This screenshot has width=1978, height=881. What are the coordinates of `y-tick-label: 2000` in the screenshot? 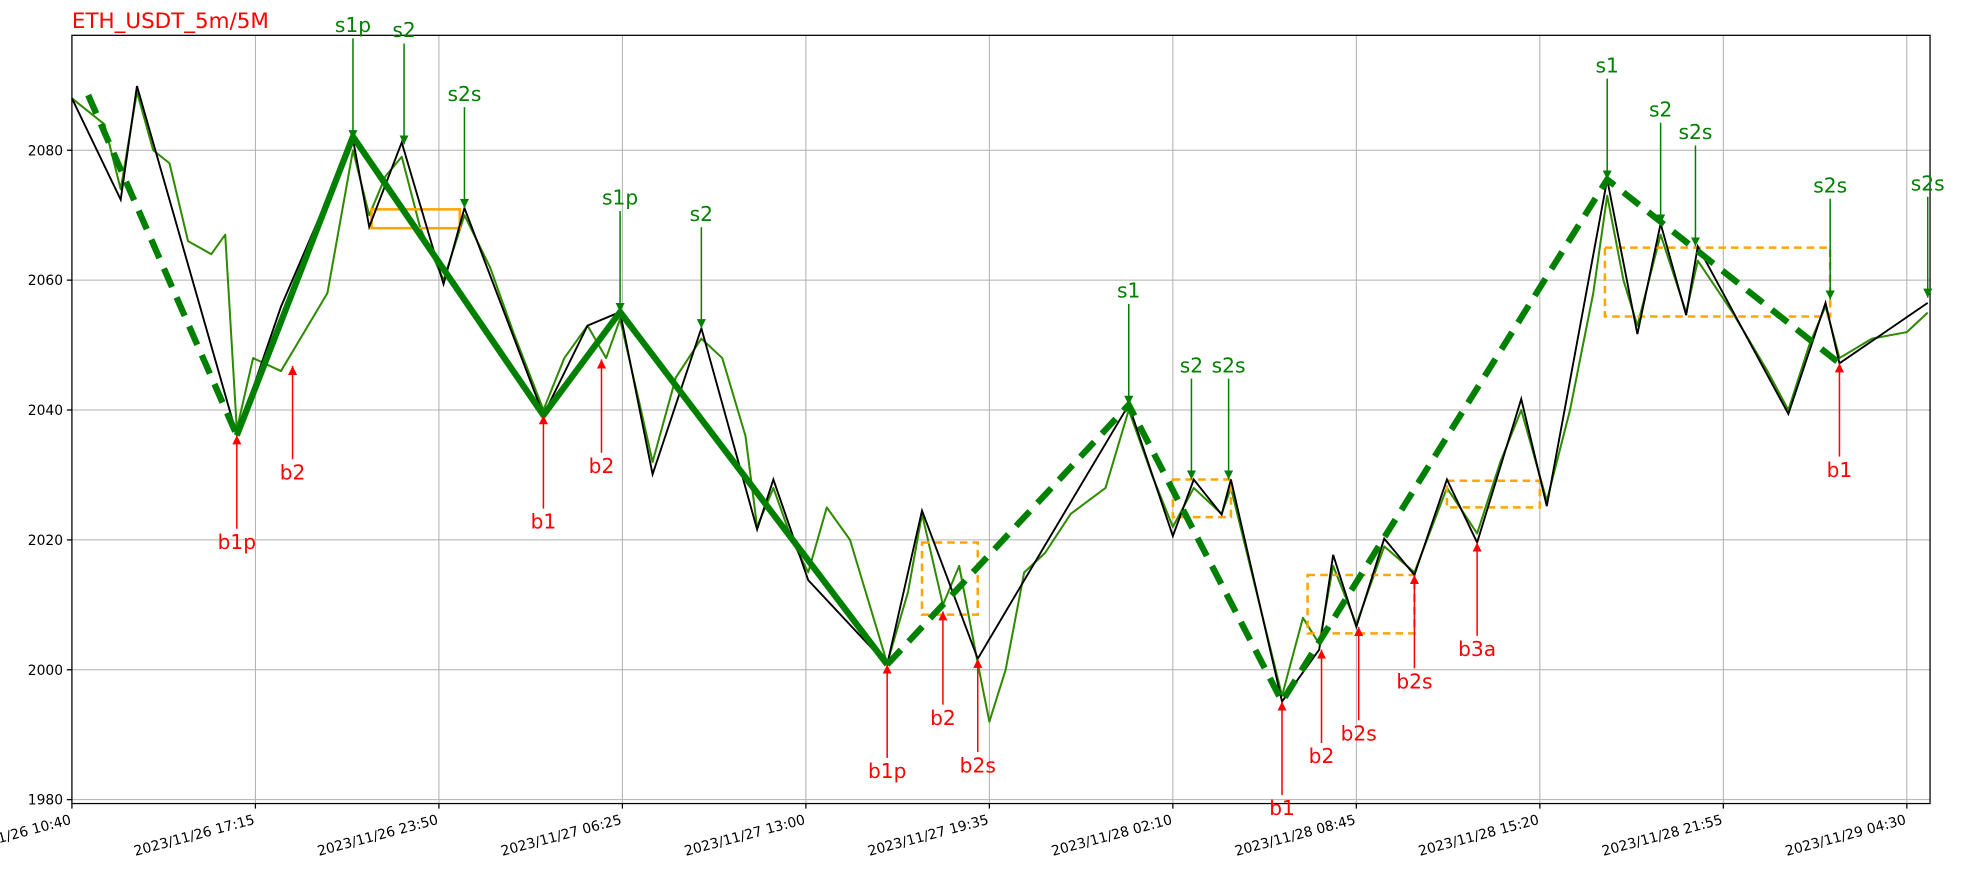 It's located at (45, 671).